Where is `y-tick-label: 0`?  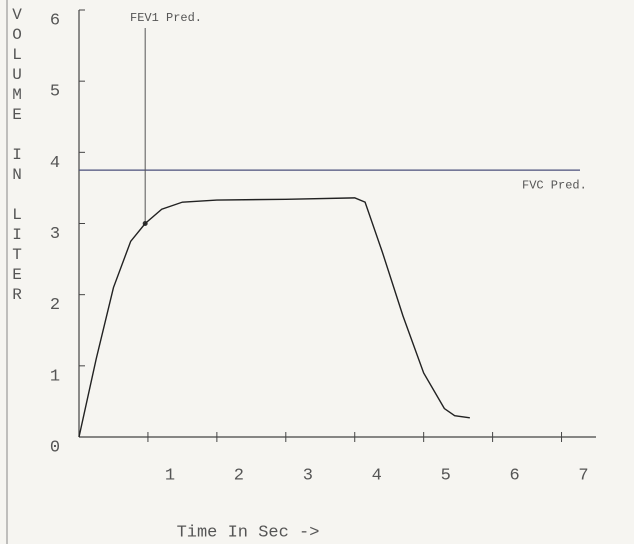 y-tick-label: 0 is located at coordinates (55, 447).